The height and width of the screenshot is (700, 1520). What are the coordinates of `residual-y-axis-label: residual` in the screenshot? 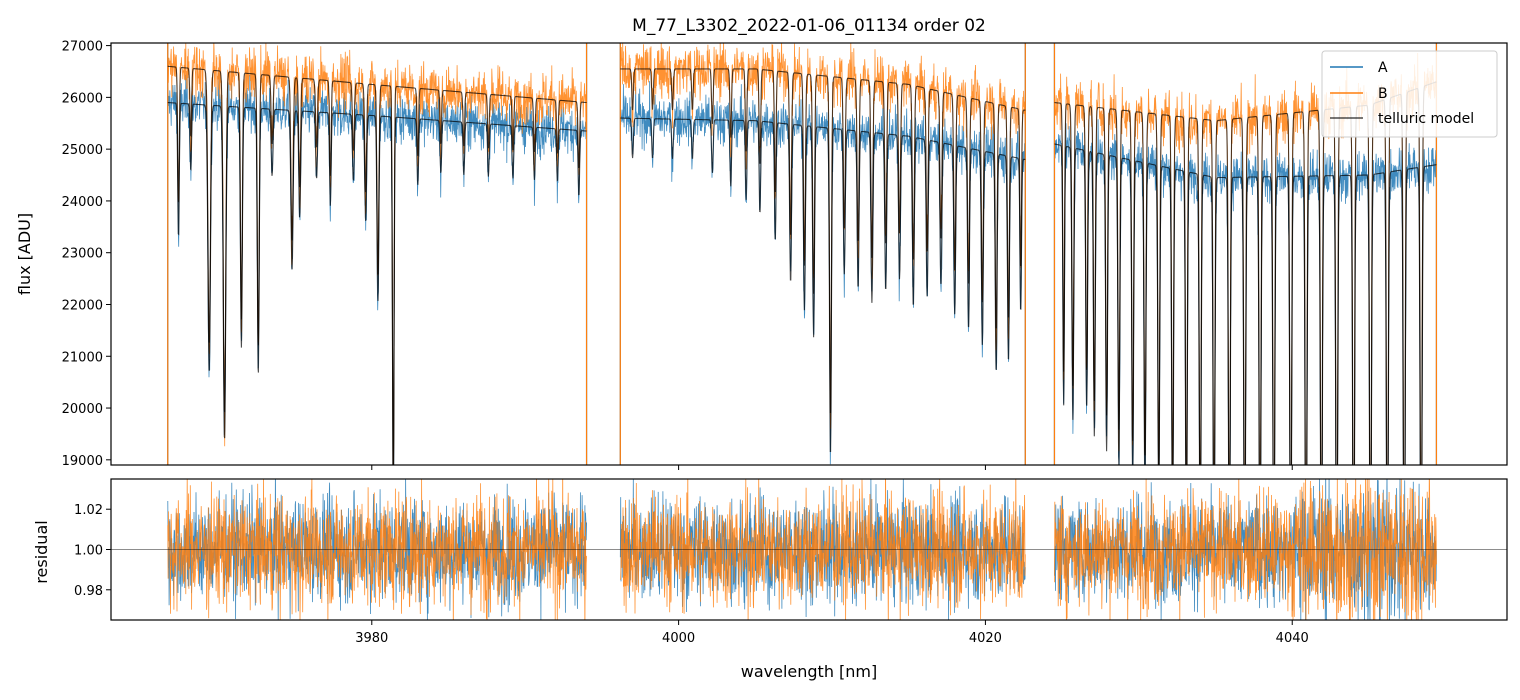 It's located at (41, 551).